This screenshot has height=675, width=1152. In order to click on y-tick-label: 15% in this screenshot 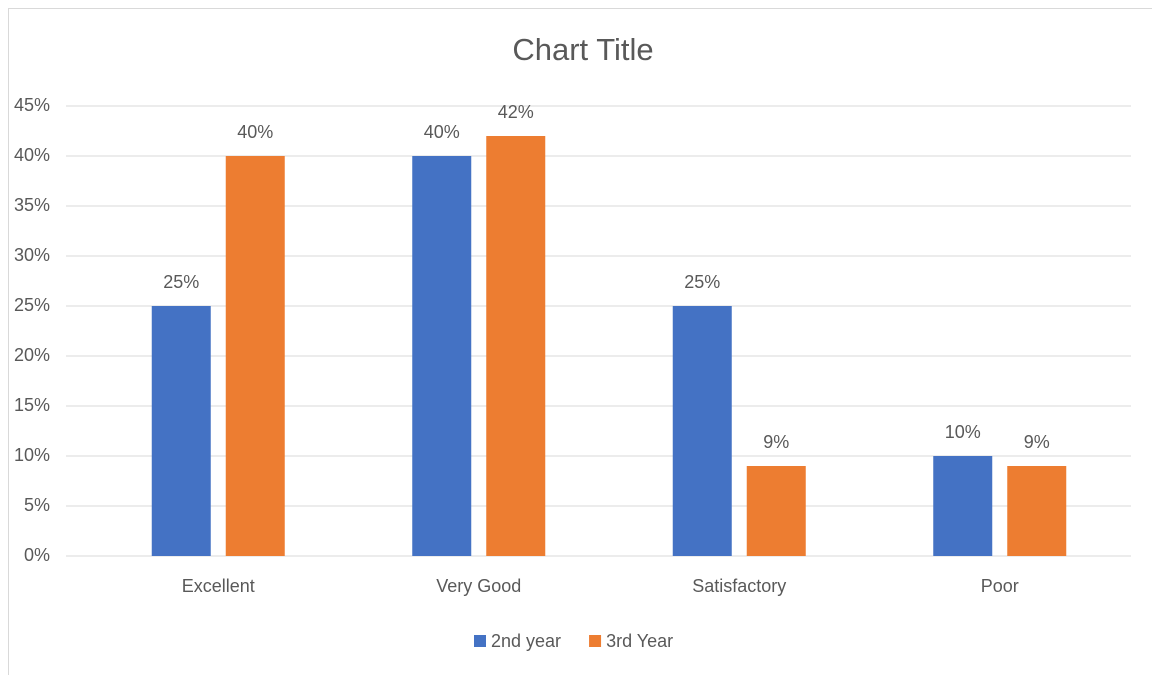, I will do `click(32, 405)`.